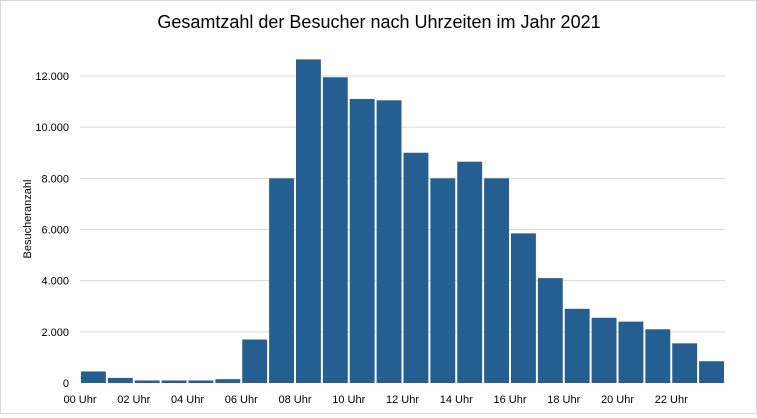 The image size is (757, 418). What do you see at coordinates (671, 400) in the screenshot?
I see `x-tick-label: 22 Uhr` at bounding box center [671, 400].